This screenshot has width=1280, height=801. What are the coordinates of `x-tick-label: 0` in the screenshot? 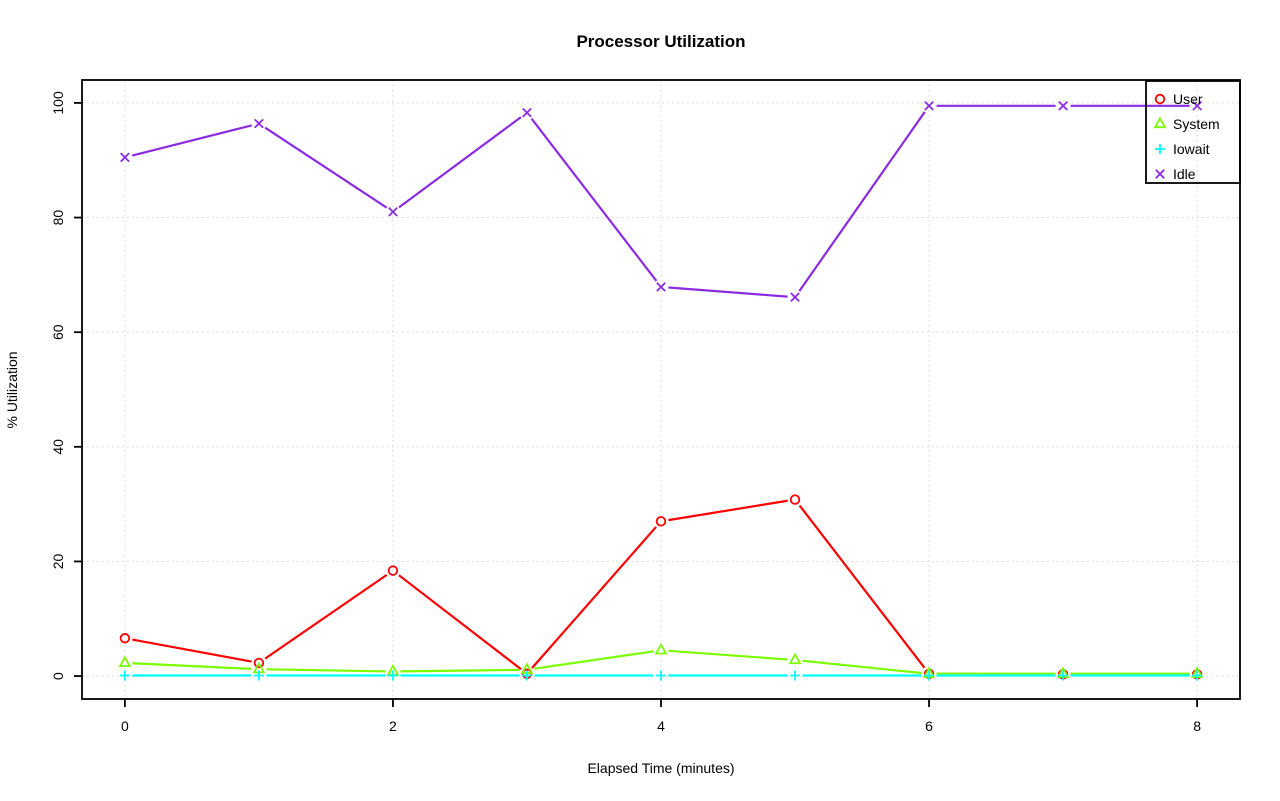 It's located at (125, 726).